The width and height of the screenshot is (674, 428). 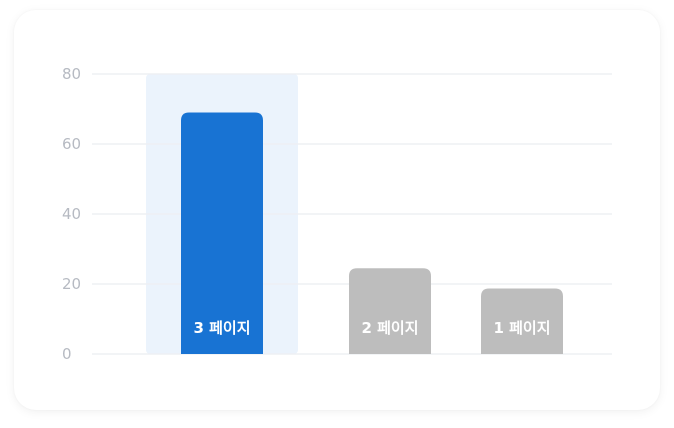 What do you see at coordinates (71, 144) in the screenshot?
I see `y-tick-label-60: 60` at bounding box center [71, 144].